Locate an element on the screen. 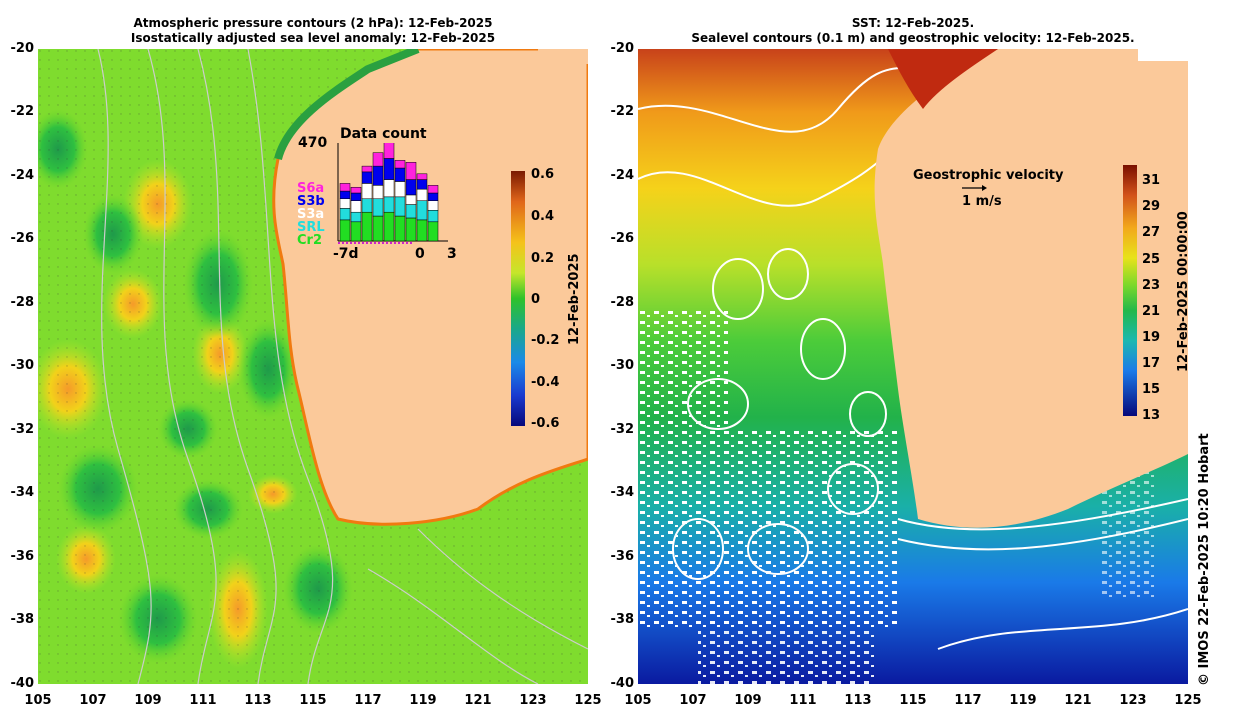 This screenshot has height=720, width=1250. left-colorbar is located at coordinates (518, 298).